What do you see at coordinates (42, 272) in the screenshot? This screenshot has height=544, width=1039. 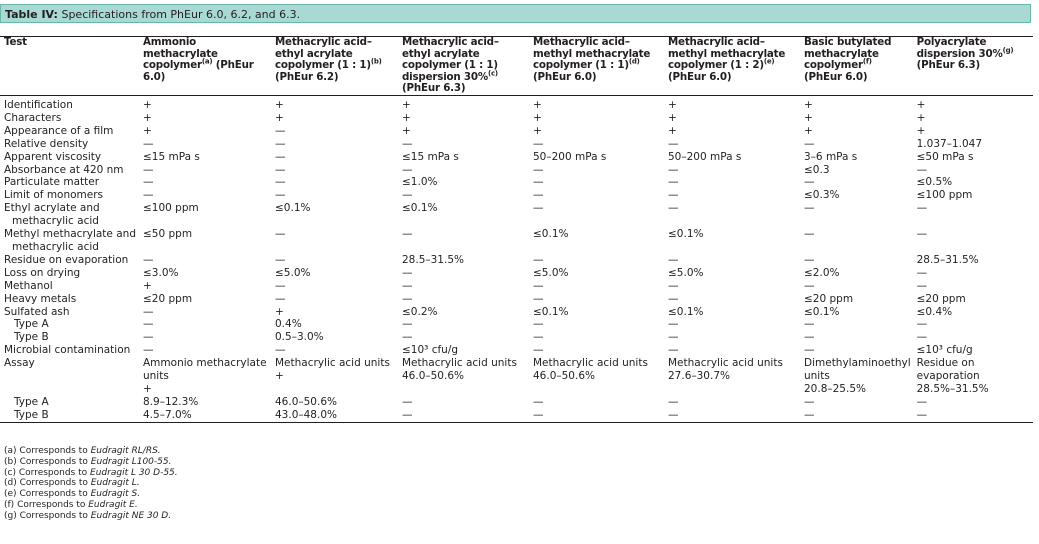 I see `row-label: Loss on drying` at bounding box center [42, 272].